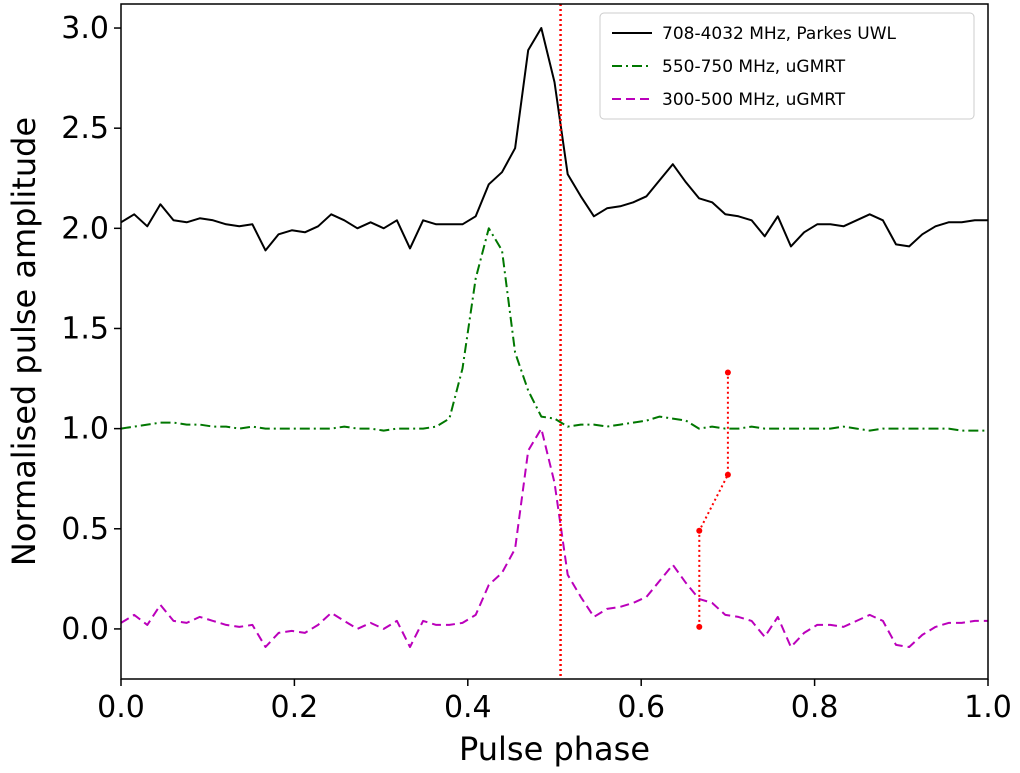  Describe the element at coordinates (641, 707) in the screenshot. I see `x-tick-label: 0.6` at that location.